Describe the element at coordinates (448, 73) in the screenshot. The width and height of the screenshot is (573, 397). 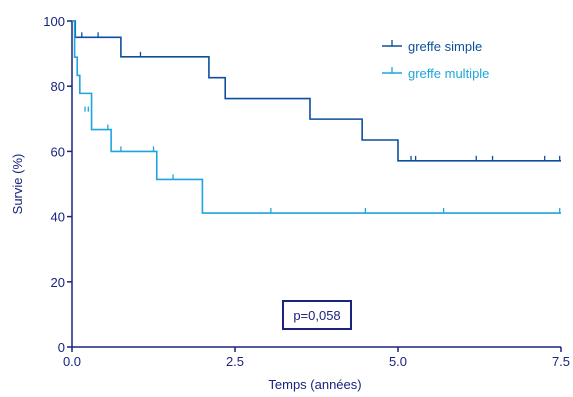
I see `legend-label: greffe multiple` at that location.